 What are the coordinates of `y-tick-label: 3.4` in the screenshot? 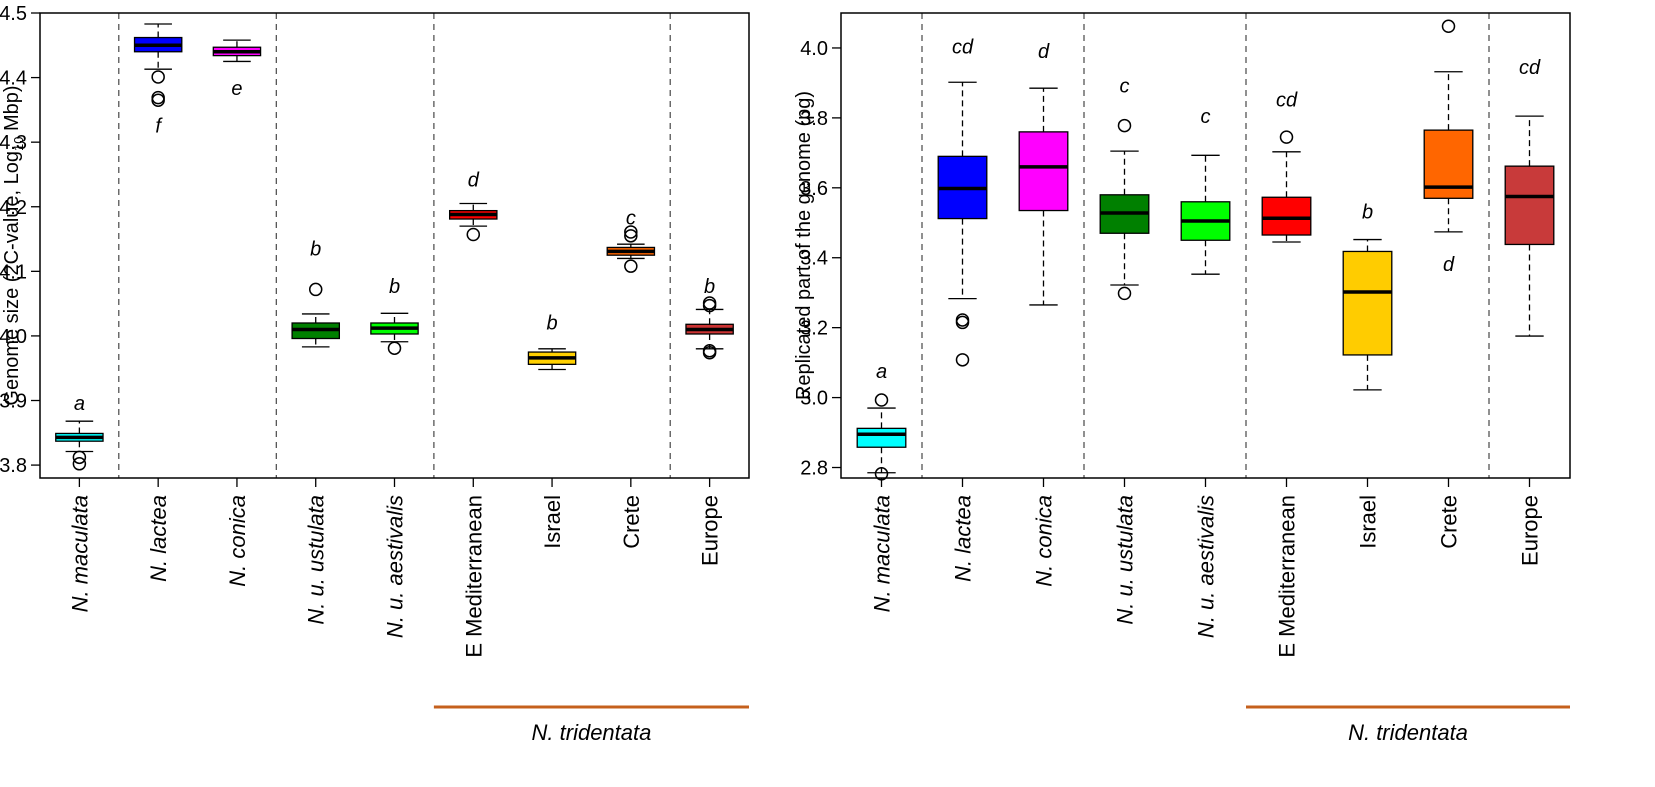 It's located at (814, 259).